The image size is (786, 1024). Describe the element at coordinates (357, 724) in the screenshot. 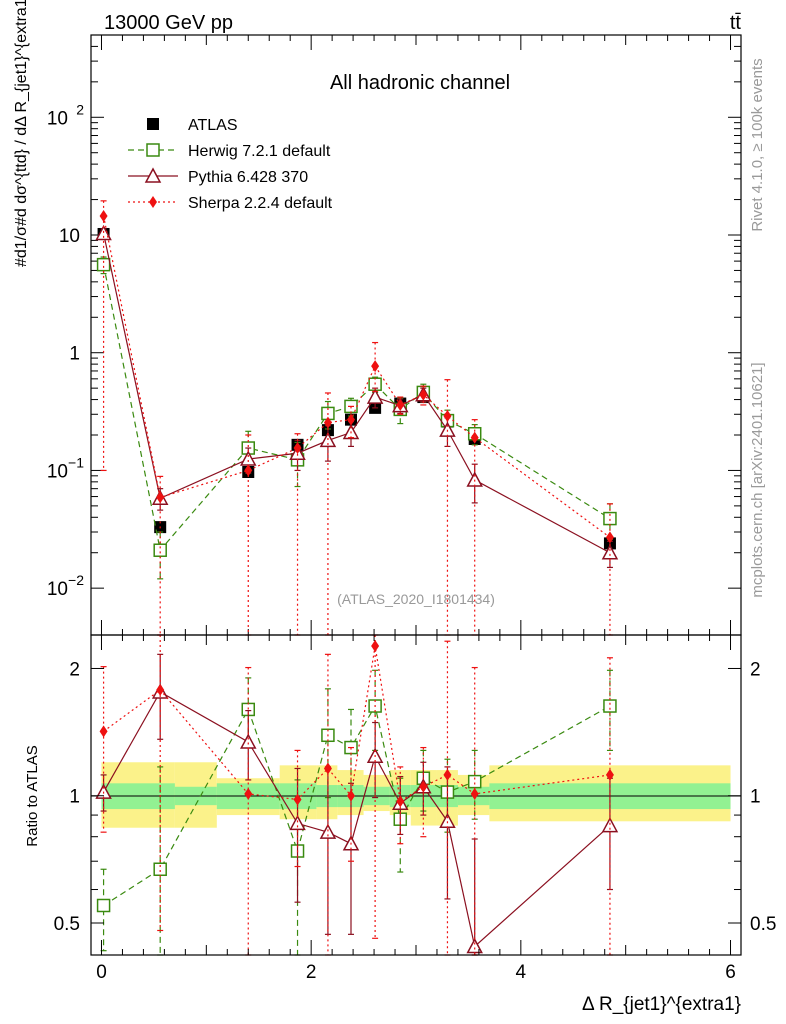

I see `series-line` at that location.